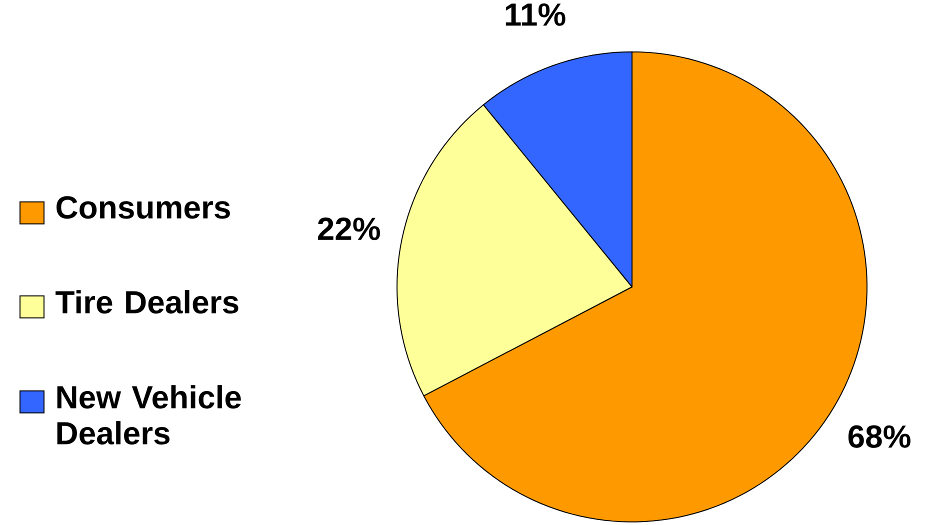  What do you see at coordinates (536, 14) in the screenshot?
I see `data-label: 11%` at bounding box center [536, 14].